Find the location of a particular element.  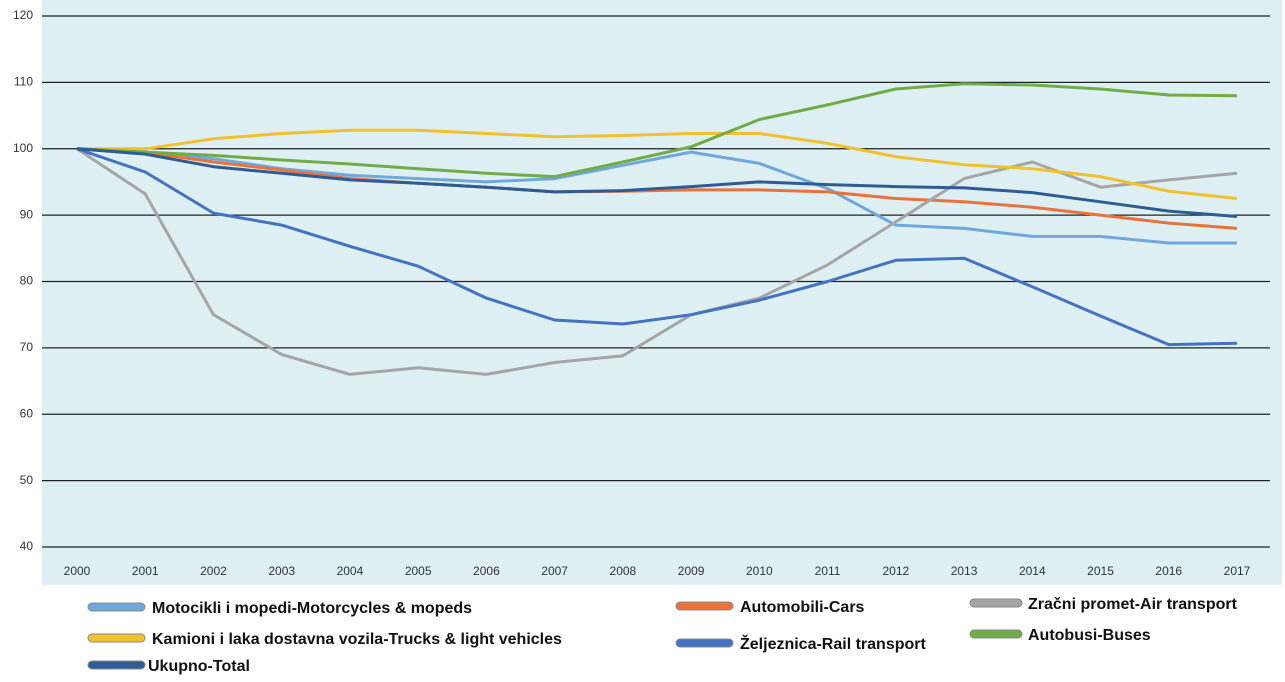

x-tick-label: 2004 is located at coordinates (350, 571).